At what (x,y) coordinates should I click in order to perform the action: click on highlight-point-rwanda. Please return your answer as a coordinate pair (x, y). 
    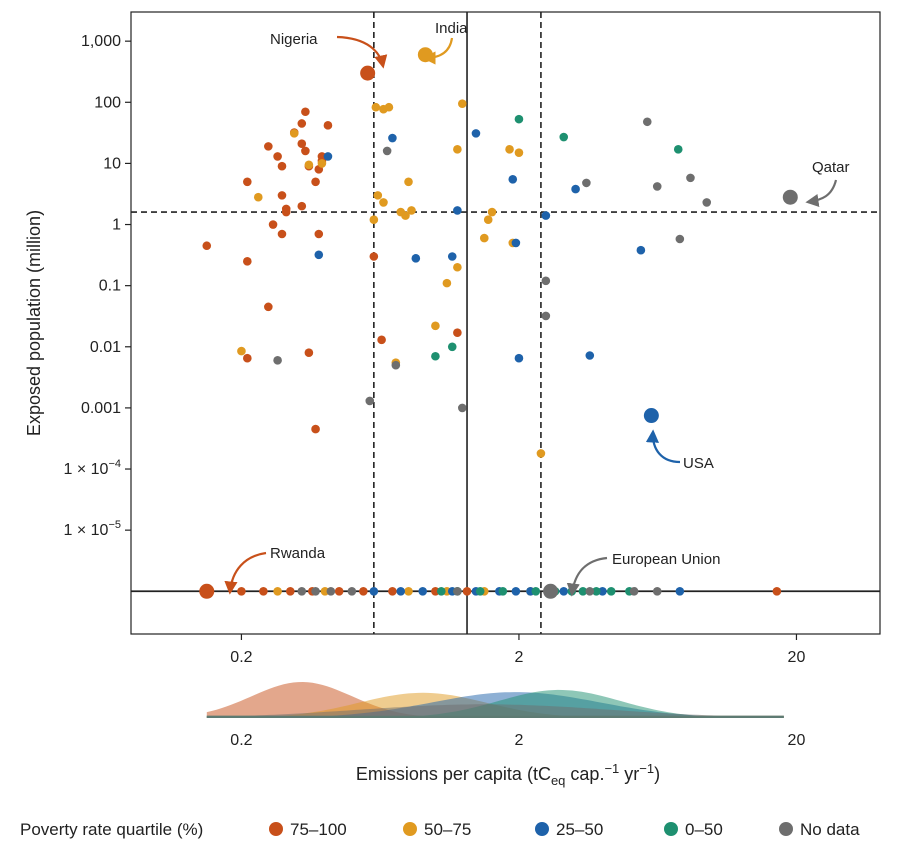
    Looking at the image, I should click on (207, 591).